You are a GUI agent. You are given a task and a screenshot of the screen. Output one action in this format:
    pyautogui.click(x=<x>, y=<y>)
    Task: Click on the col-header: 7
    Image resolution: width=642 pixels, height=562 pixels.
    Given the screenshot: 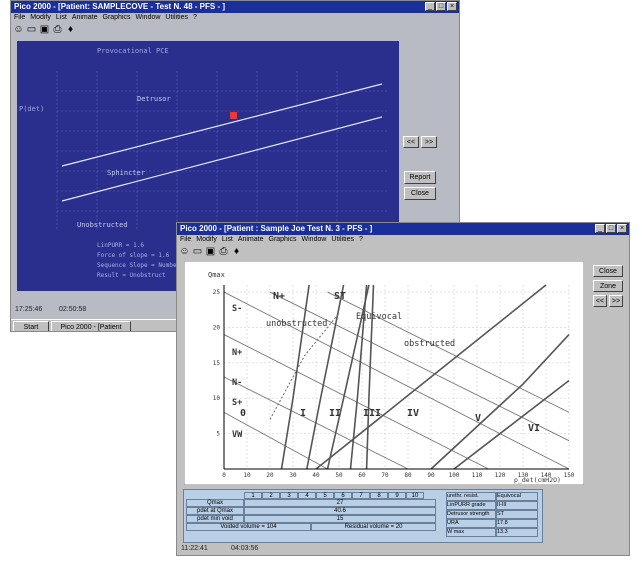 What is the action you would take?
    pyautogui.click(x=361, y=495)
    